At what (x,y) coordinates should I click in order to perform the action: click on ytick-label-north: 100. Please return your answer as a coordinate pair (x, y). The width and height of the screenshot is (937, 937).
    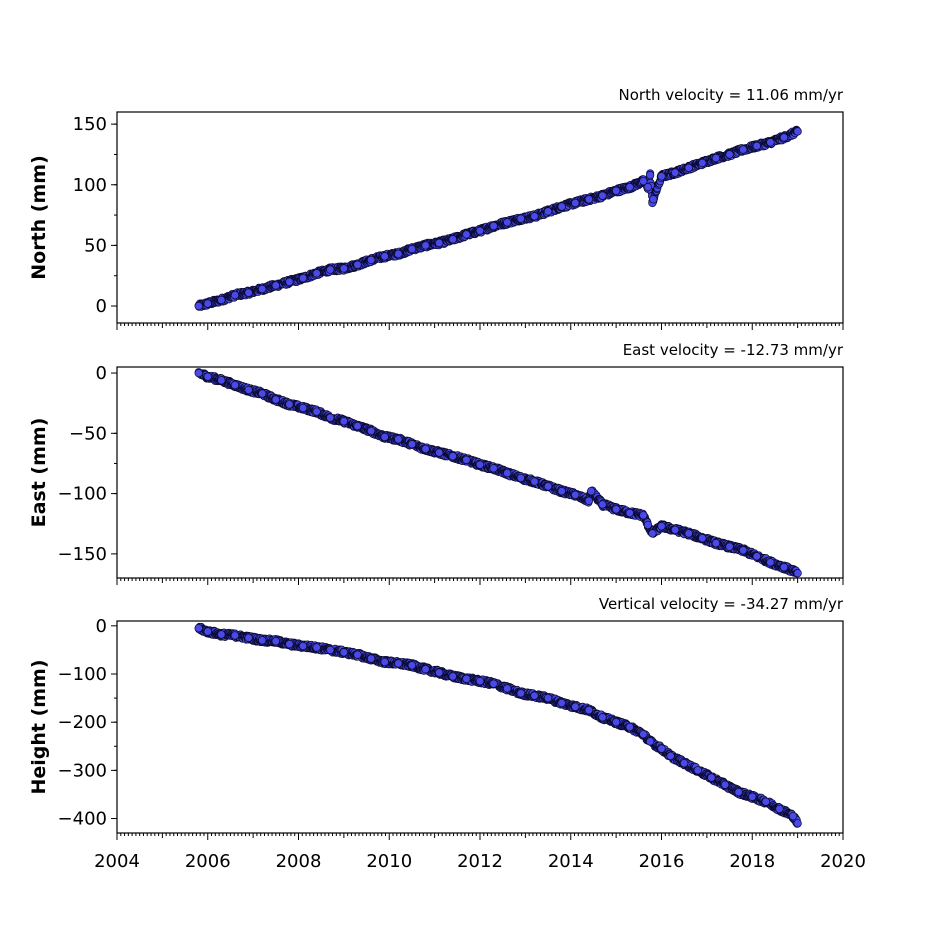
    Looking at the image, I should click on (90, 185).